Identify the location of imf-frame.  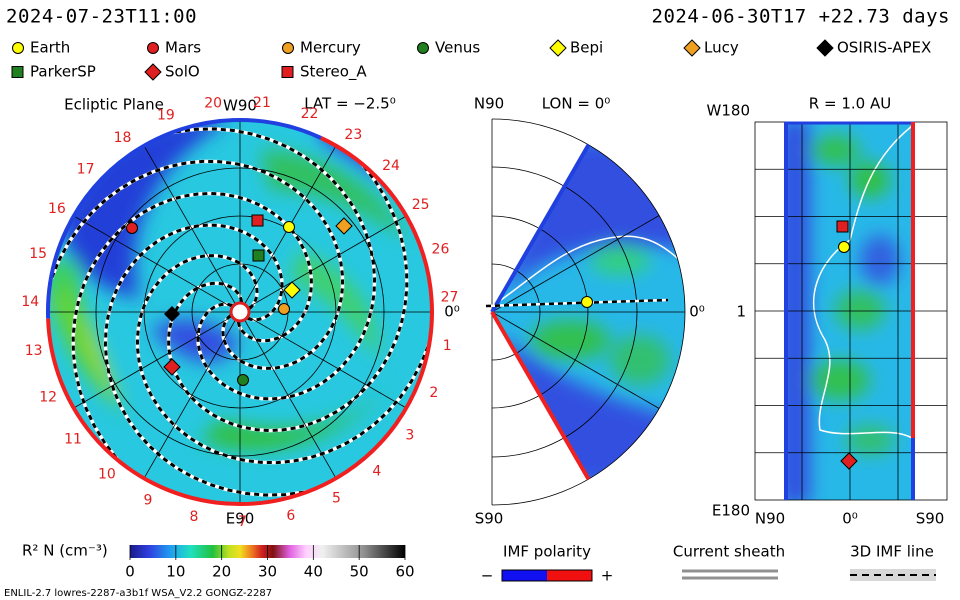
(547, 575).